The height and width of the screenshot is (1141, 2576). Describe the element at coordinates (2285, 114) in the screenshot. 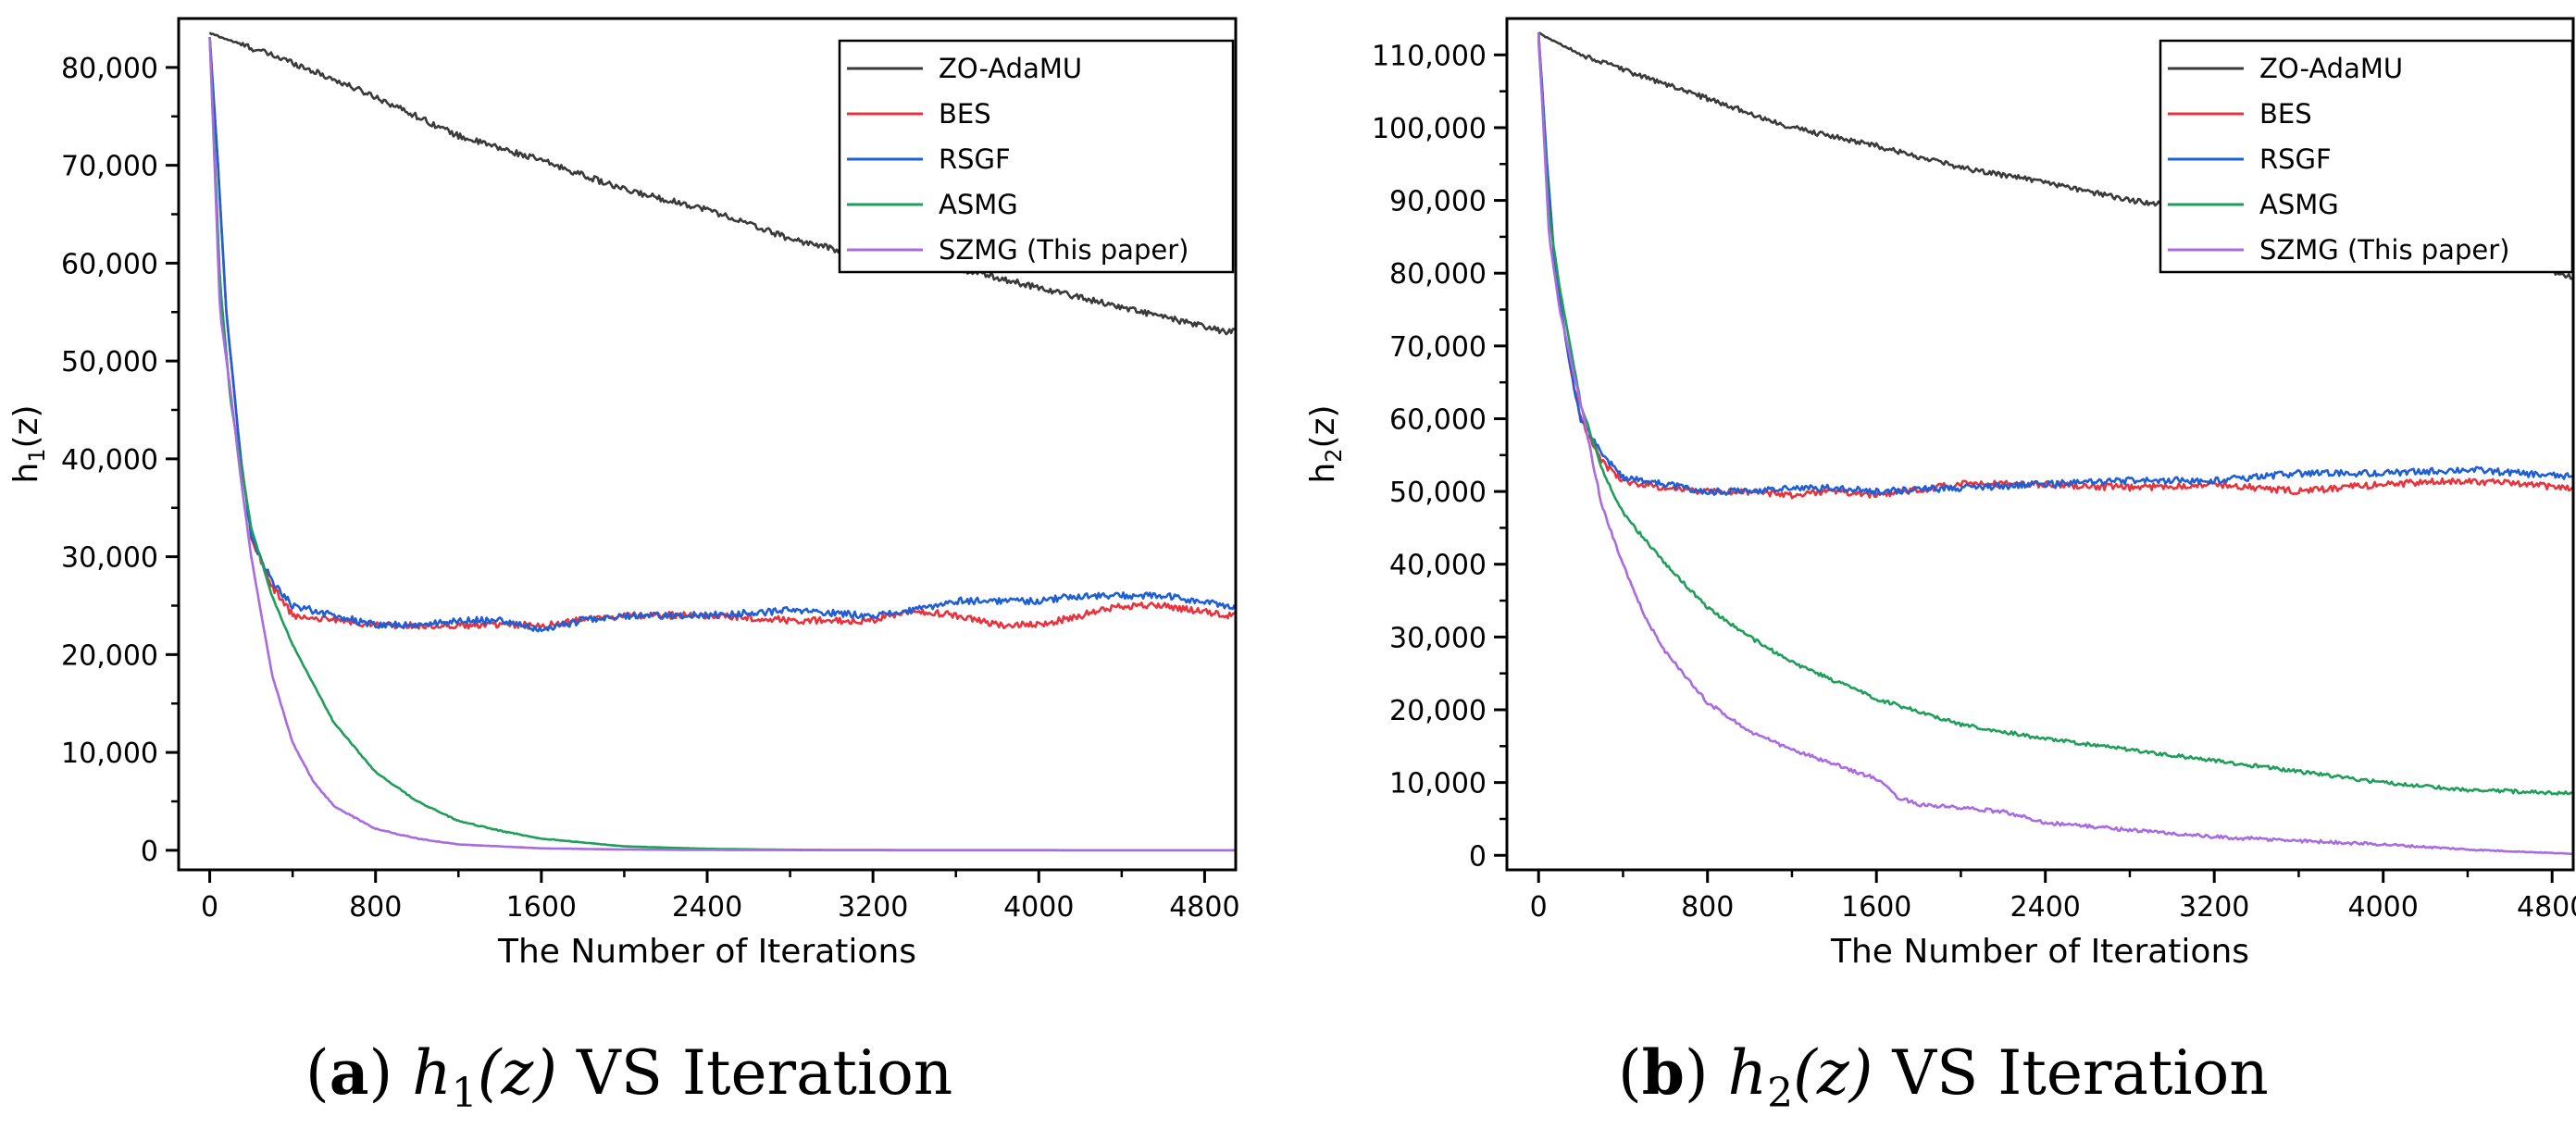

I see `chart-b-legend-label-bes: BES` at that location.